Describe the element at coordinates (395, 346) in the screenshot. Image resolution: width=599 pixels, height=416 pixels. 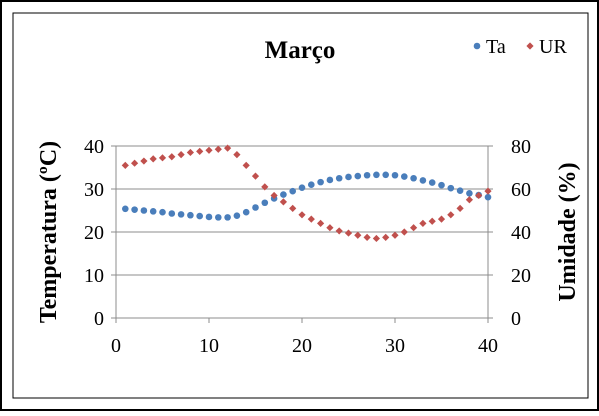
I see `x-tick-label: 30` at that location.